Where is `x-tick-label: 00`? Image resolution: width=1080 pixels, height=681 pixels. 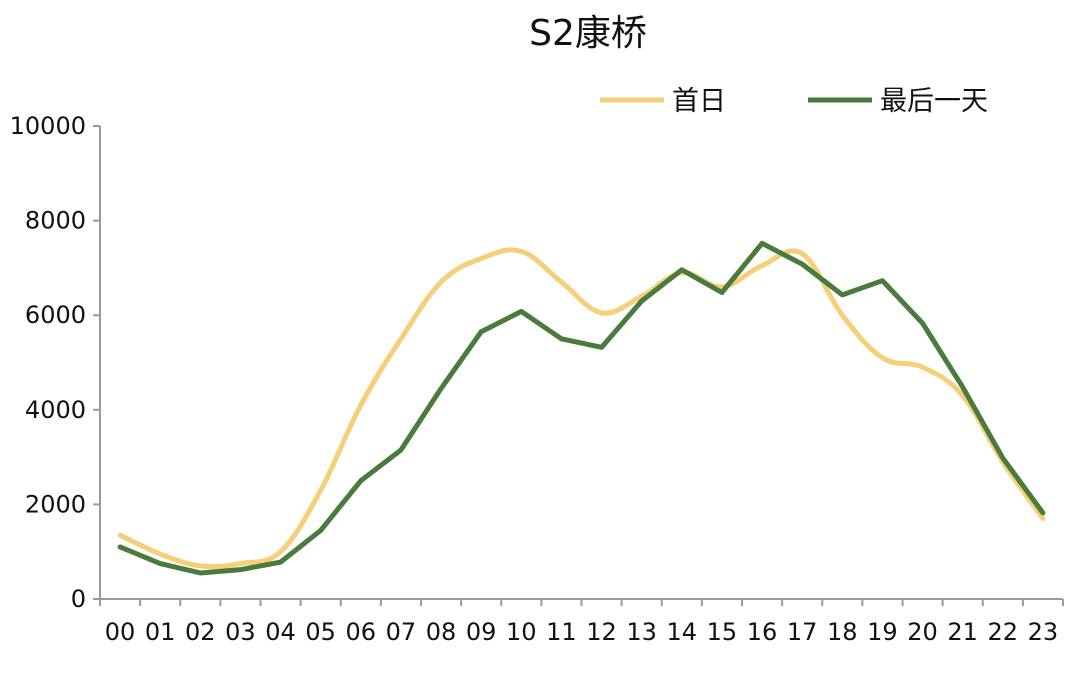
x-tick-label: 00 is located at coordinates (120, 632).